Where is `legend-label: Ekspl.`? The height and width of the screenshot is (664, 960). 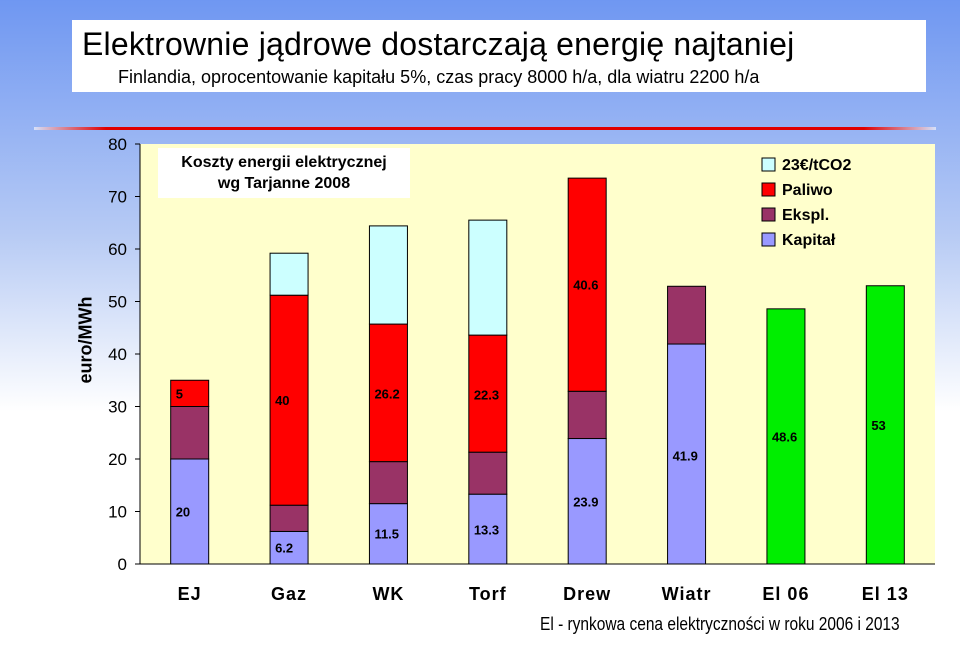 legend-label: Ekspl. is located at coordinates (805, 215).